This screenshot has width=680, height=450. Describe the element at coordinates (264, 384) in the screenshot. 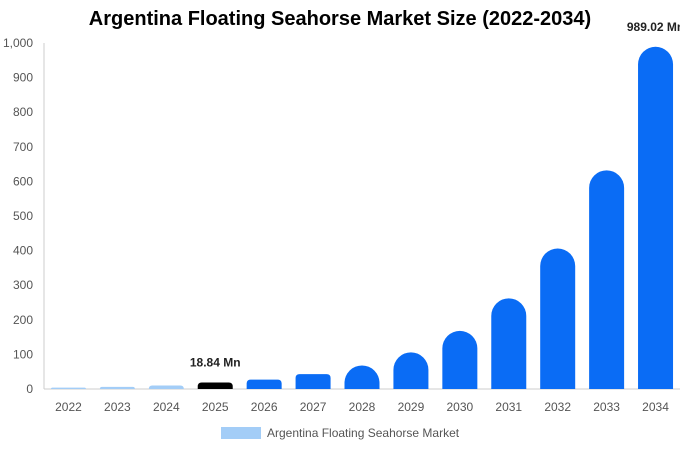

I see `bar-2026` at that location.